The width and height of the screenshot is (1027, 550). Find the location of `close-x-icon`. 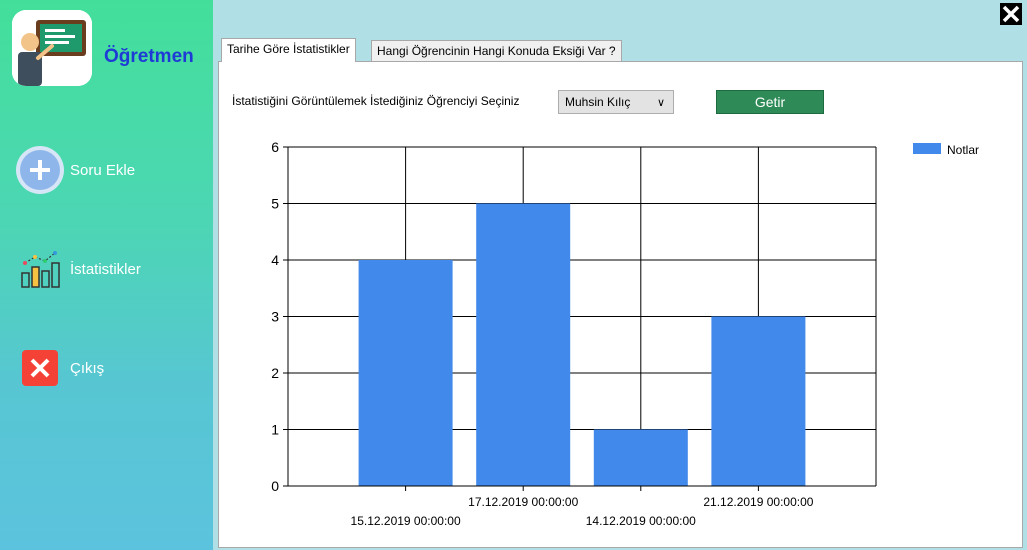

close-x-icon is located at coordinates (40, 368).